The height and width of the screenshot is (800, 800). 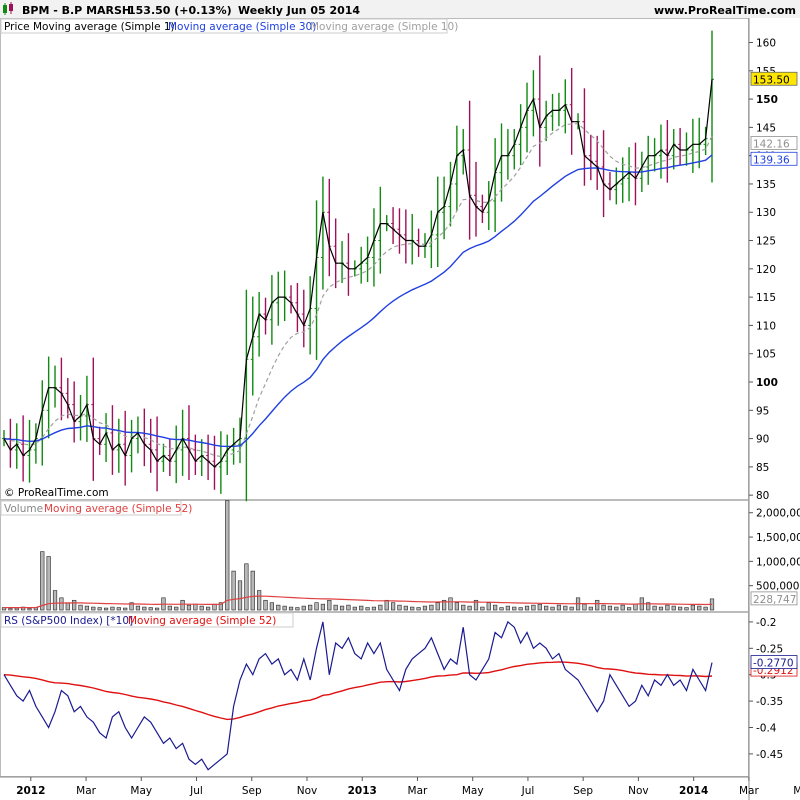 What do you see at coordinates (766, 326) in the screenshot?
I see `price-tick-label: 110` at bounding box center [766, 326].